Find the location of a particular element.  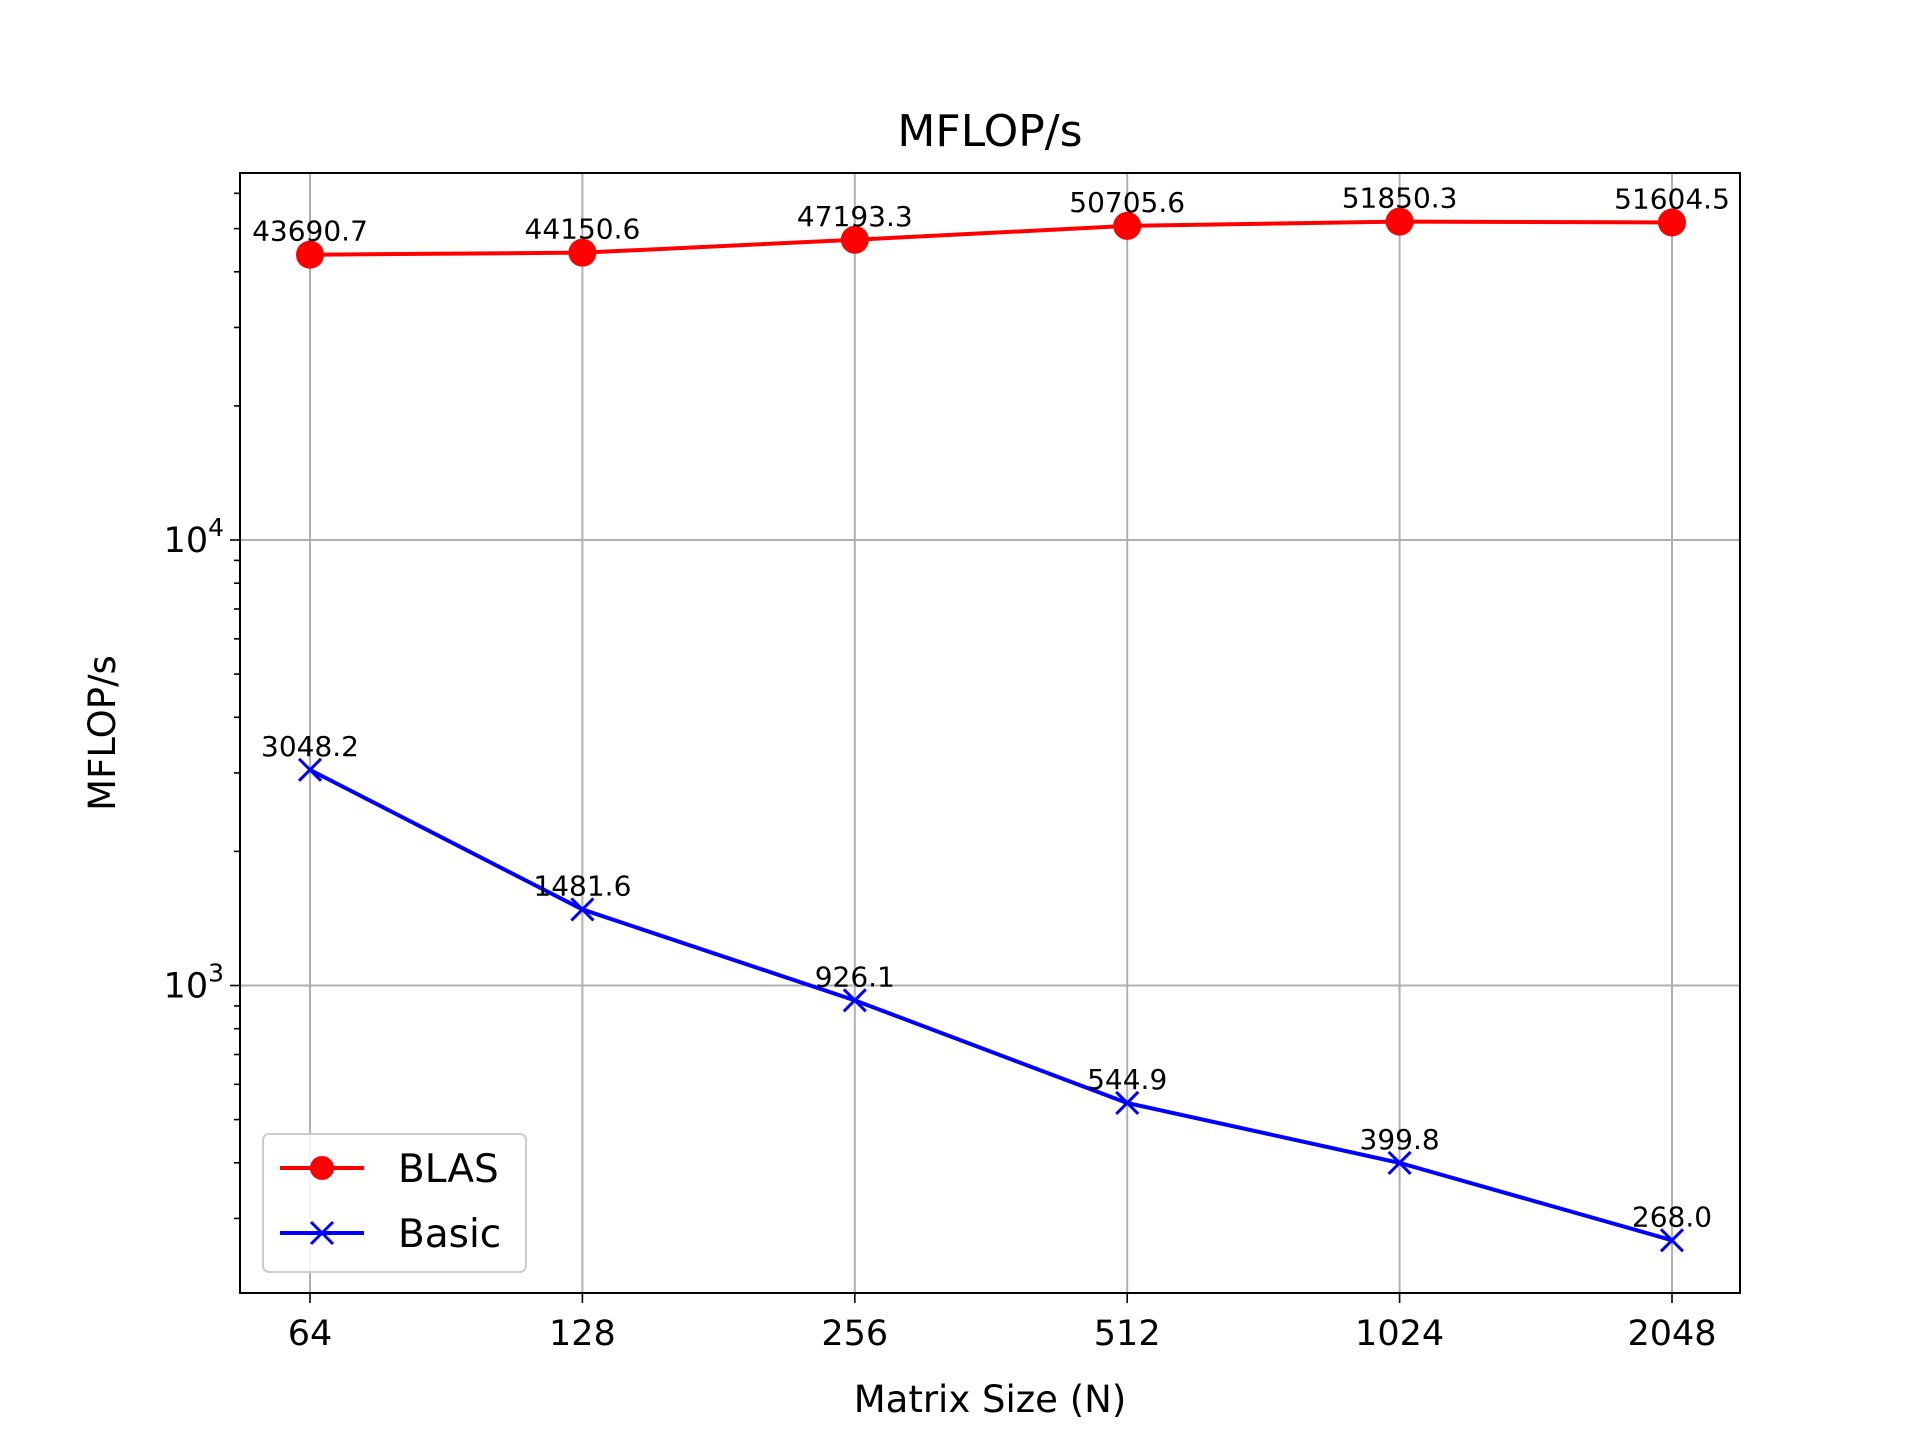

x-tick-label: 256 is located at coordinates (854, 1334).